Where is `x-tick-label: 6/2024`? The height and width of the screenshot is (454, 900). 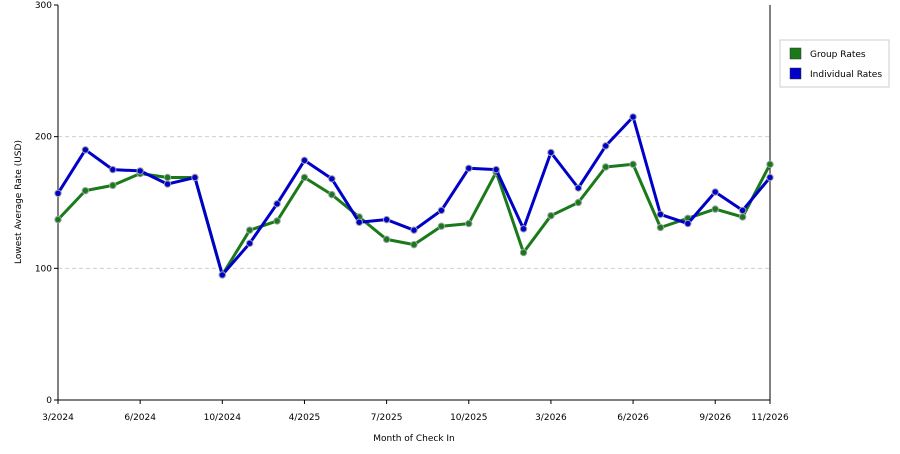 x-tick-label: 6/2024 is located at coordinates (140, 418).